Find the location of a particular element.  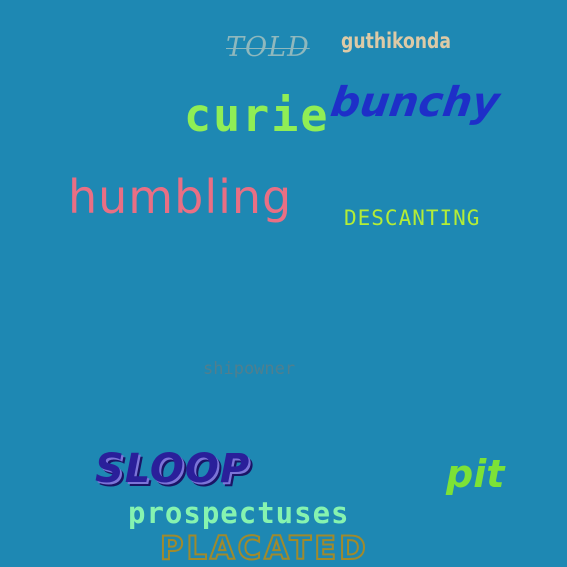

word-guthikonda: guthikonda is located at coordinates (396, 41).